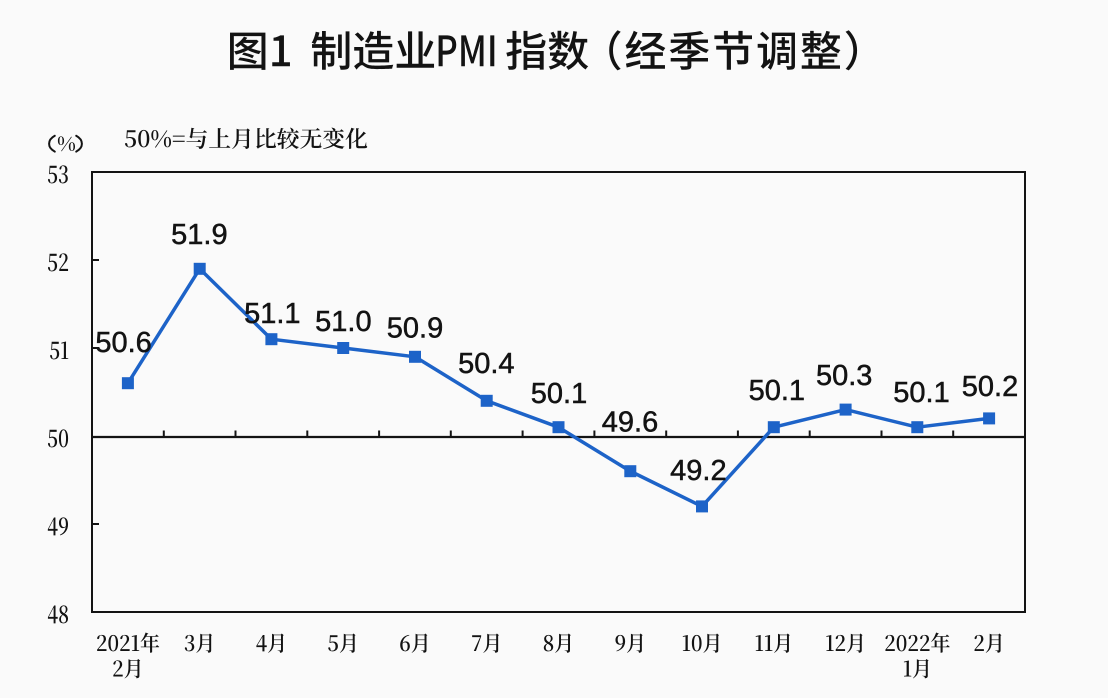  What do you see at coordinates (123, 343) in the screenshot?
I see `svg-text: 50.6` at bounding box center [123, 343].